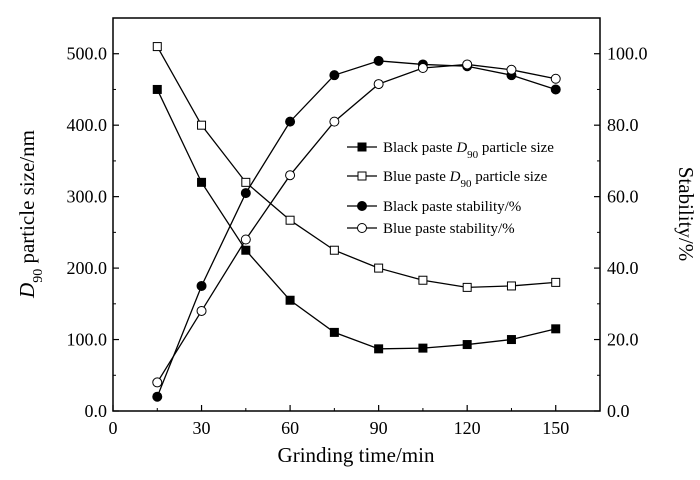  I want to click on legend-label: Blue paste D90 particle size, so click(465, 179).